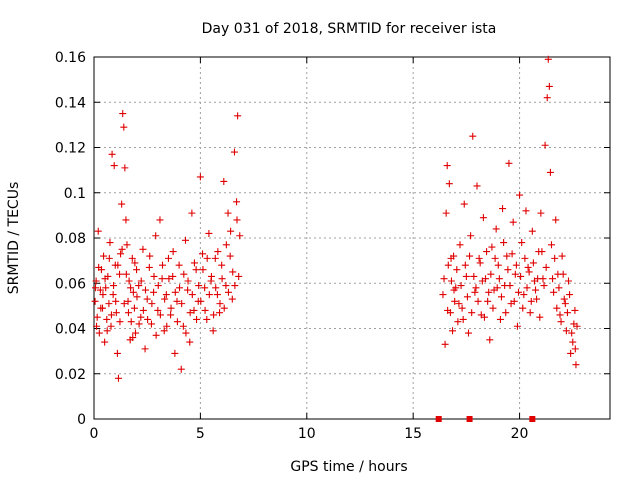  I want to click on y-tick-label: 0, so click(81, 420).